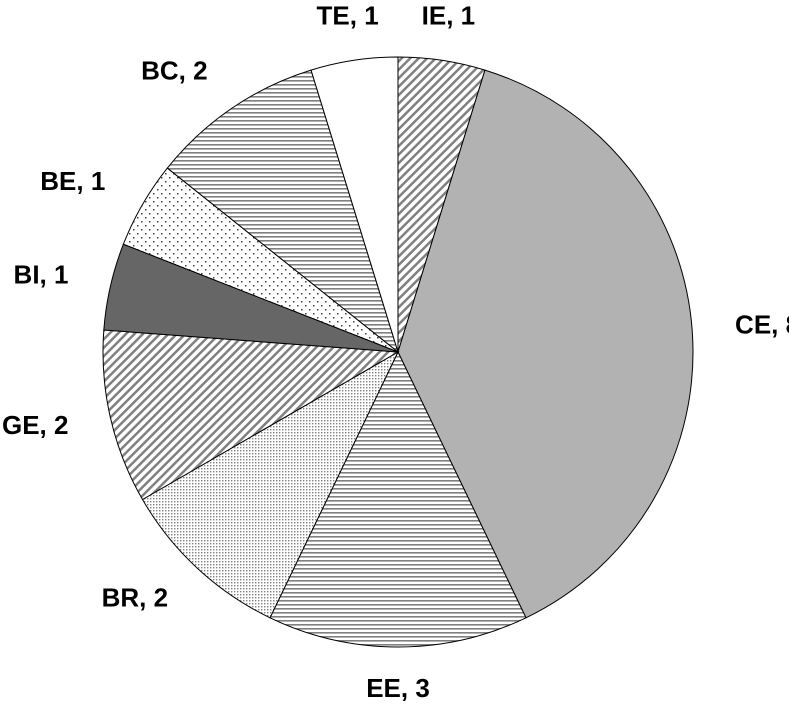 The width and height of the screenshot is (789, 704). What do you see at coordinates (348, 16) in the screenshot?
I see `slice-label: TE, 1` at bounding box center [348, 16].